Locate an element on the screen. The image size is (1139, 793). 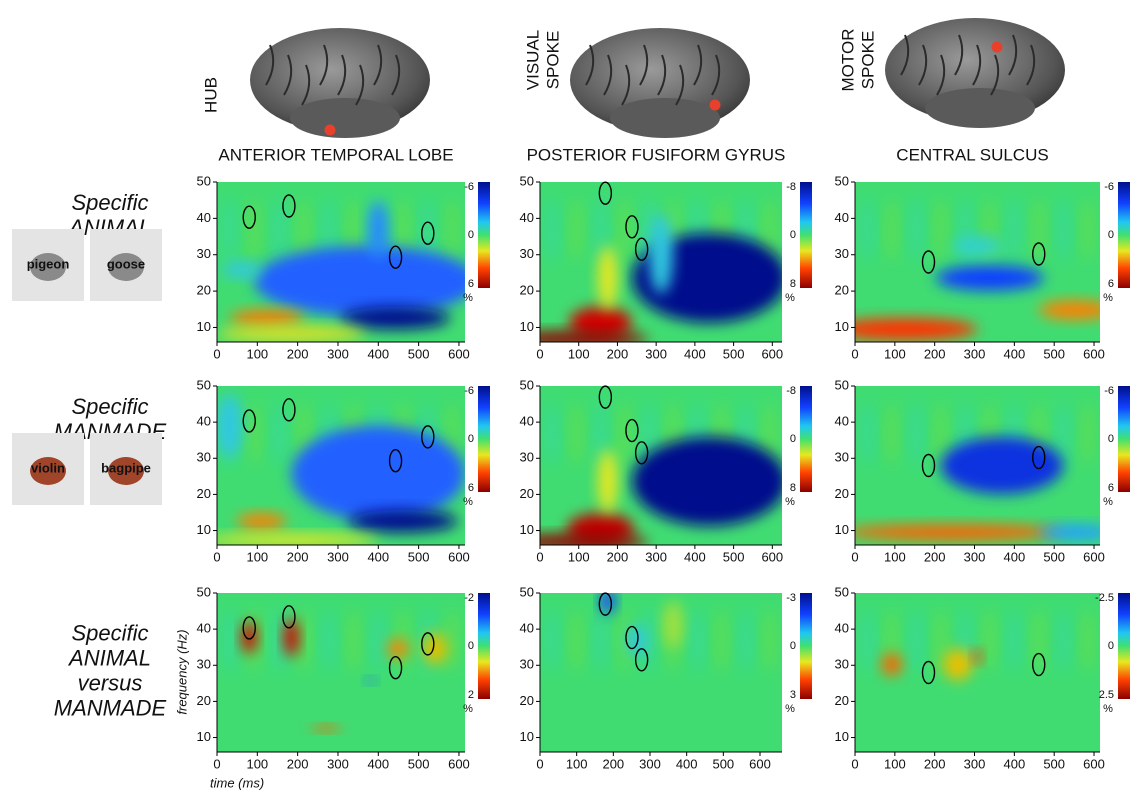
region-label: POSTERIOR FUSIFORM GYRUS is located at coordinates (656, 154).